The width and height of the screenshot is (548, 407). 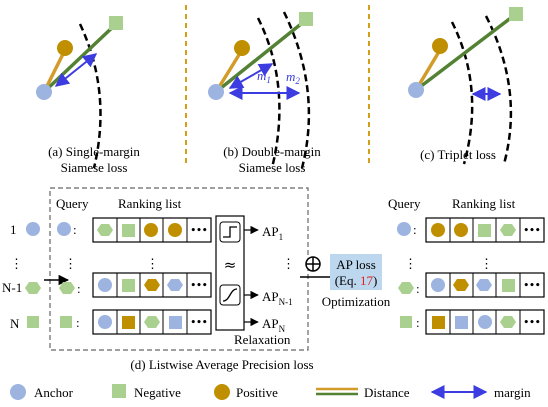 I want to click on legend: Anchor Negative Positive Distance margin, so click(x=270, y=392).